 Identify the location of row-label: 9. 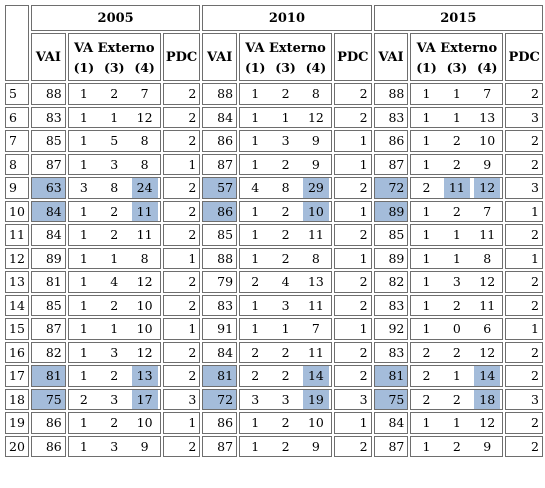
(17, 188).